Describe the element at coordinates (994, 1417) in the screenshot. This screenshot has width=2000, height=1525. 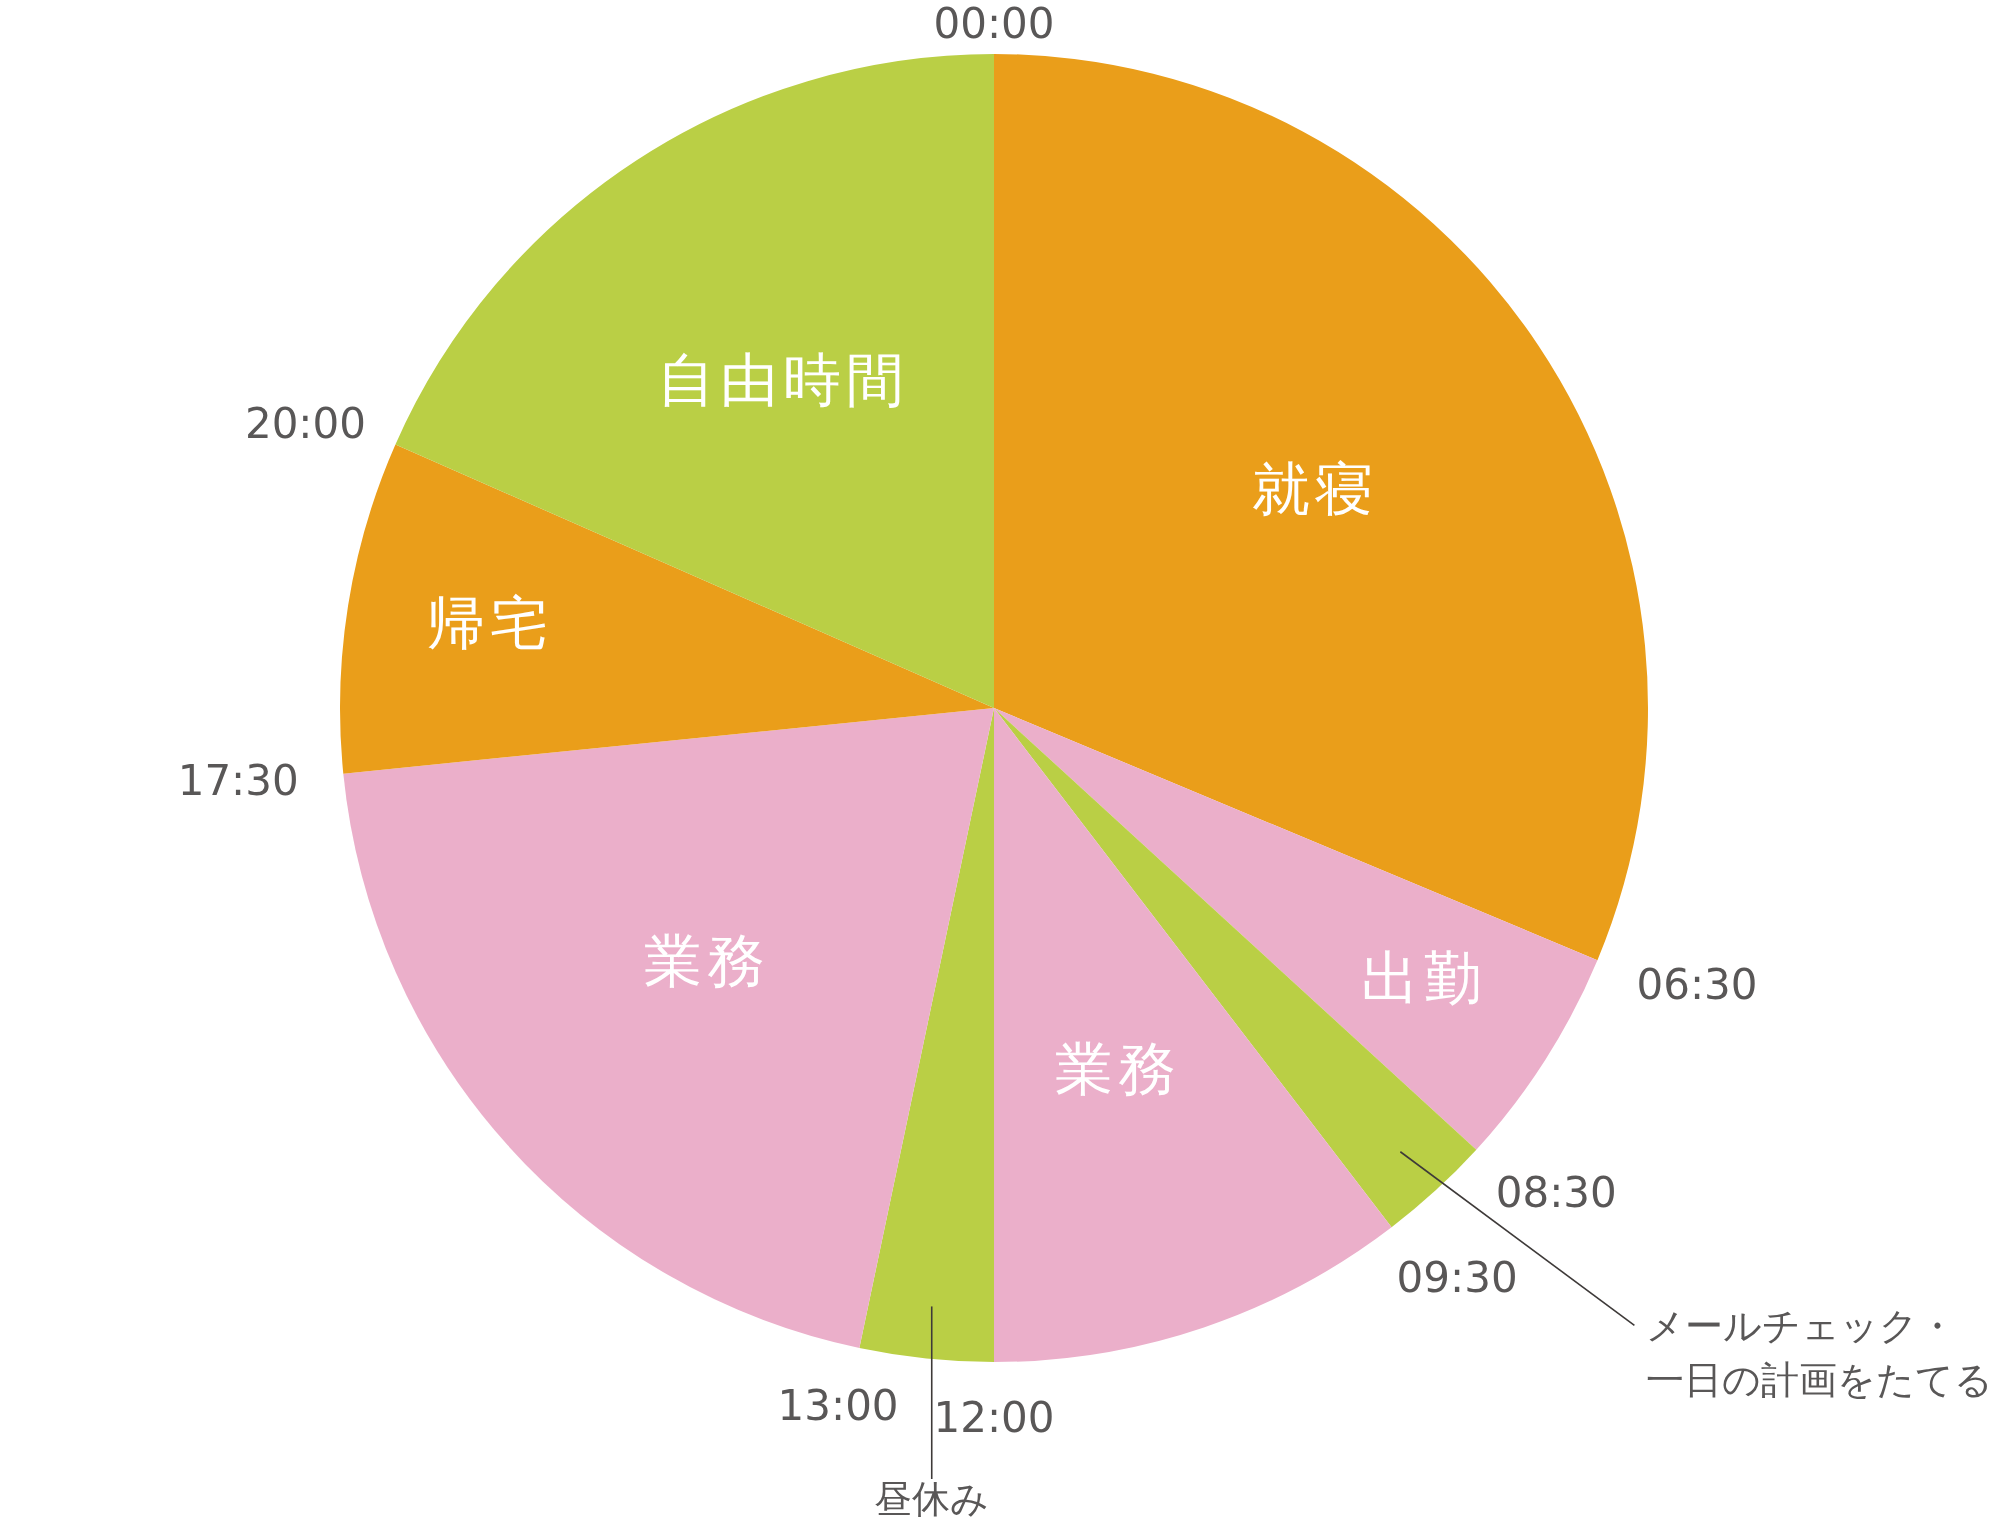
I see `text: 12:00` at that location.